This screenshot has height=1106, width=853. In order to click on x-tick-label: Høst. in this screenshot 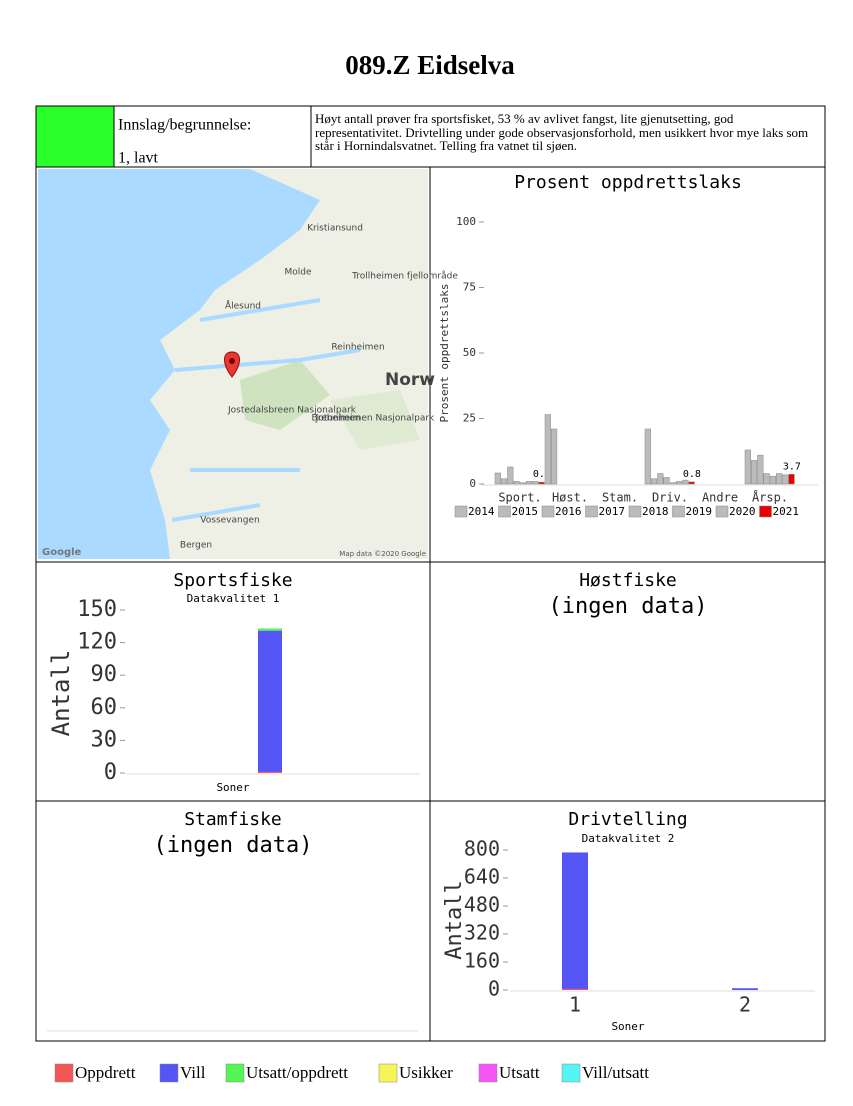, I will do `click(570, 498)`.